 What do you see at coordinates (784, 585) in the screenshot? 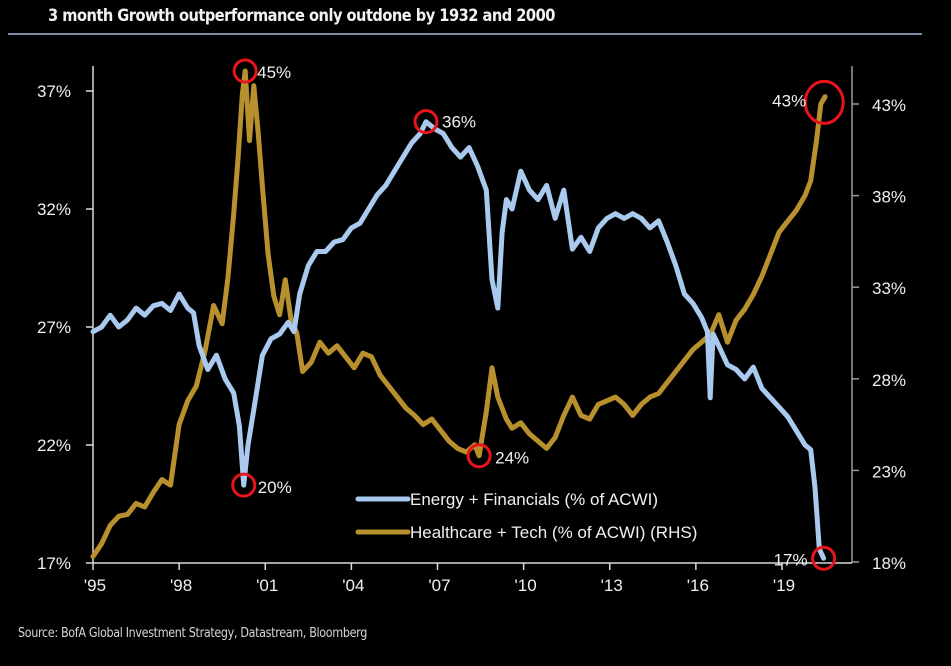
I see `x-axis-tick-label: '19` at bounding box center [784, 585].